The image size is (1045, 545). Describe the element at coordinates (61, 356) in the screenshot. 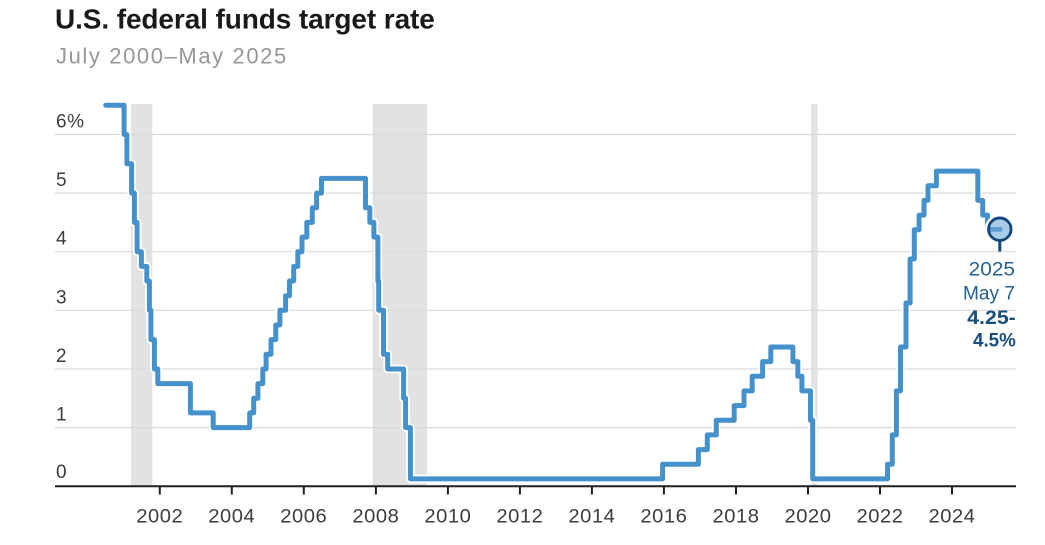

I see `svg-text: 2` at that location.